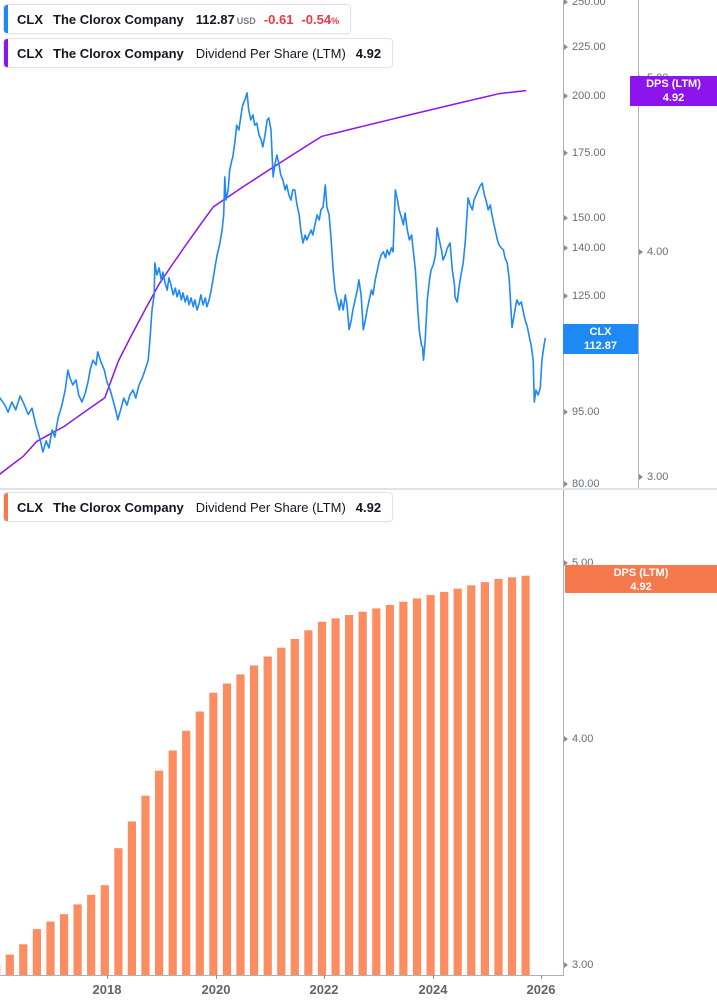 The width and height of the screenshot is (717, 1005). I want to click on year-tick-label: 2022, so click(324, 989).